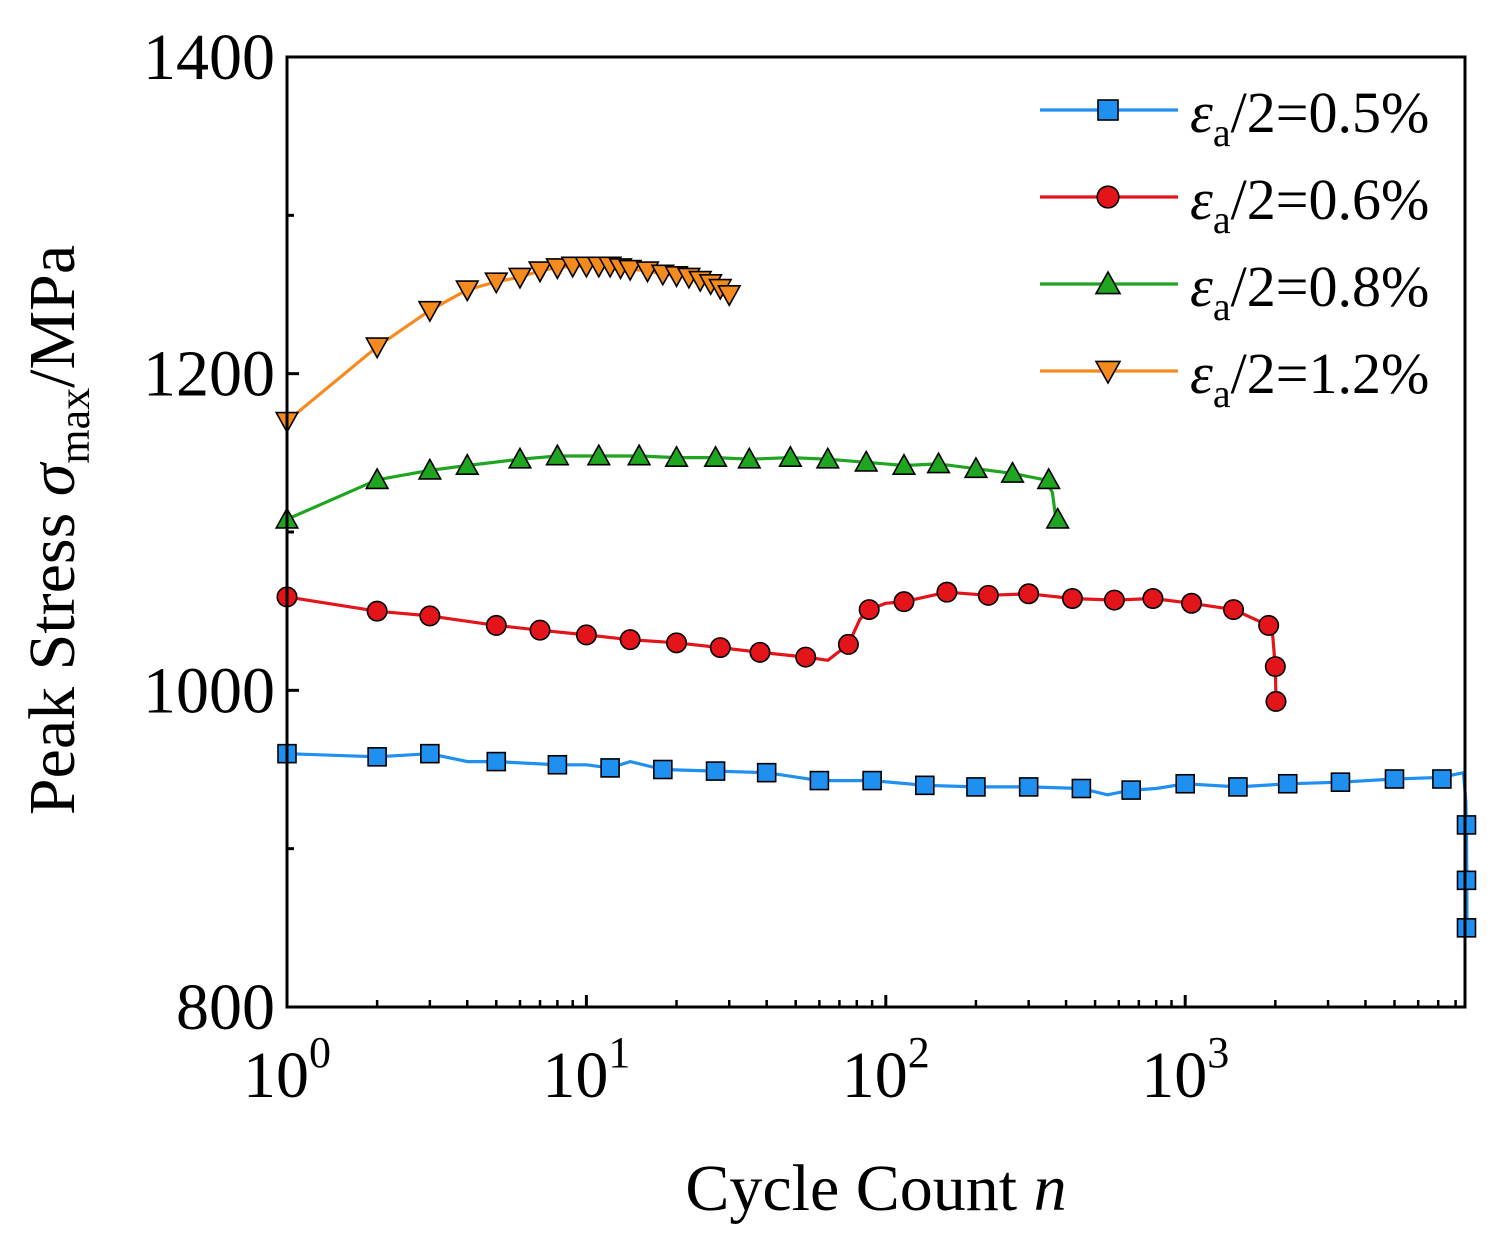 Image resolution: width=1497 pixels, height=1255 pixels. I want to click on x-tick-label-exp-3: 3, so click(1218, 1052).